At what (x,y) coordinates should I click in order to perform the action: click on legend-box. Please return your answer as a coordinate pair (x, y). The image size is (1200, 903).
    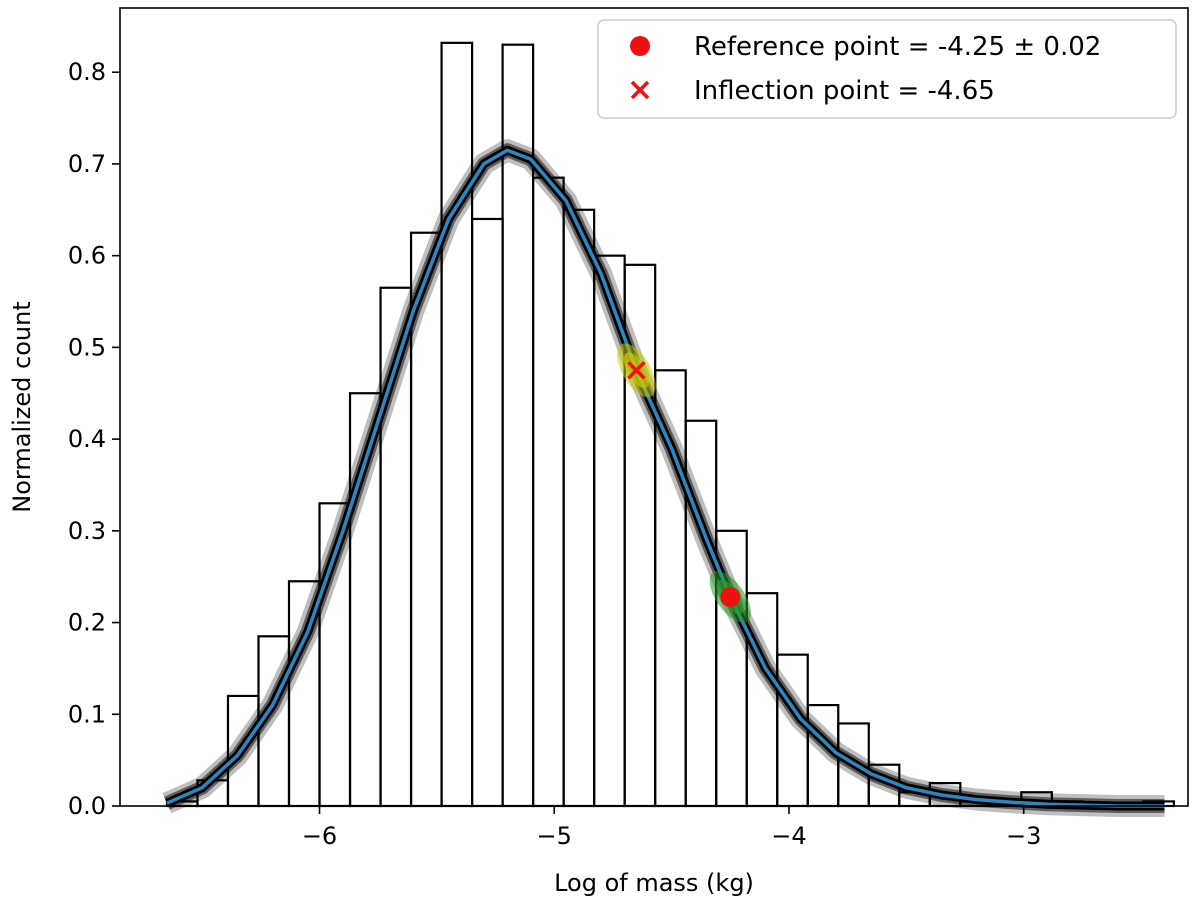
    Looking at the image, I should click on (887, 69).